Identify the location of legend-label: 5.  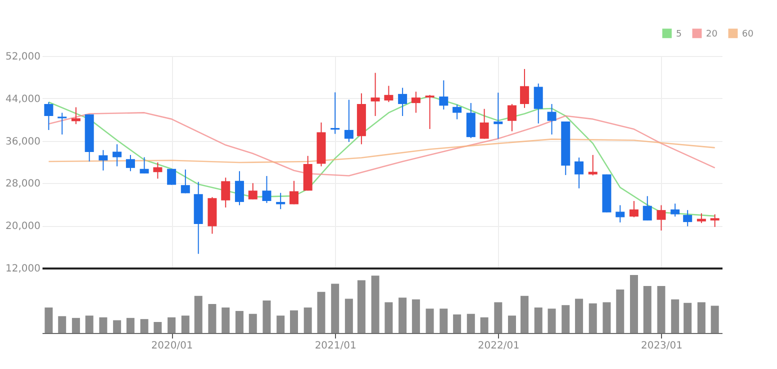
(679, 34).